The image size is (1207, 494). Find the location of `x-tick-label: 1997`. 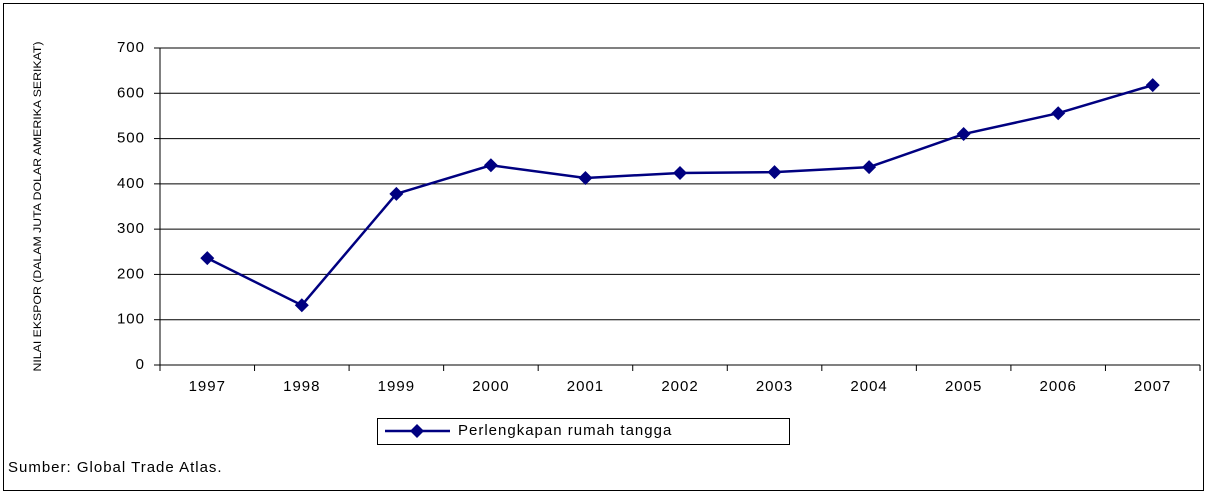

x-tick-label: 1997 is located at coordinates (207, 386).